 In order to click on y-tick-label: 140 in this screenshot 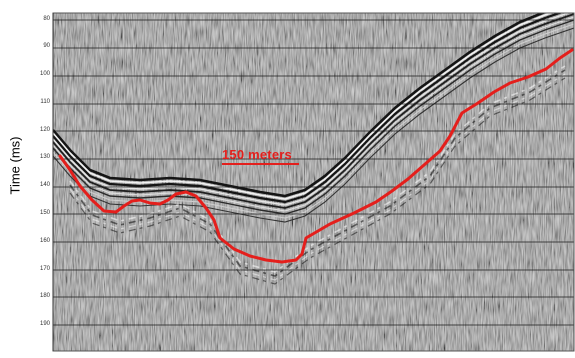, I will do `click(44, 185)`.